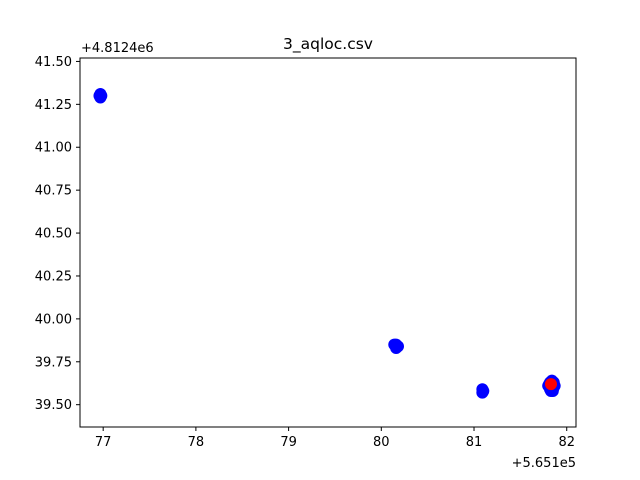 Image resolution: width=640 pixels, height=480 pixels. Describe the element at coordinates (53, 362) in the screenshot. I see `y-tick-label-1: 39.75` at that location.